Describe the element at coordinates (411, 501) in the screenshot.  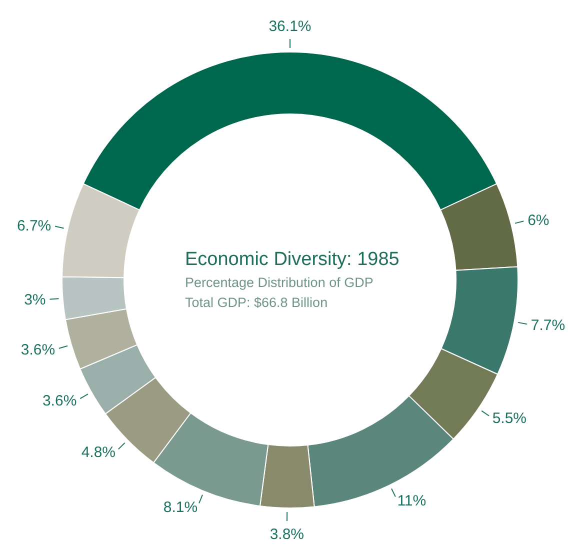
I see `data-label: 11%` at that location.